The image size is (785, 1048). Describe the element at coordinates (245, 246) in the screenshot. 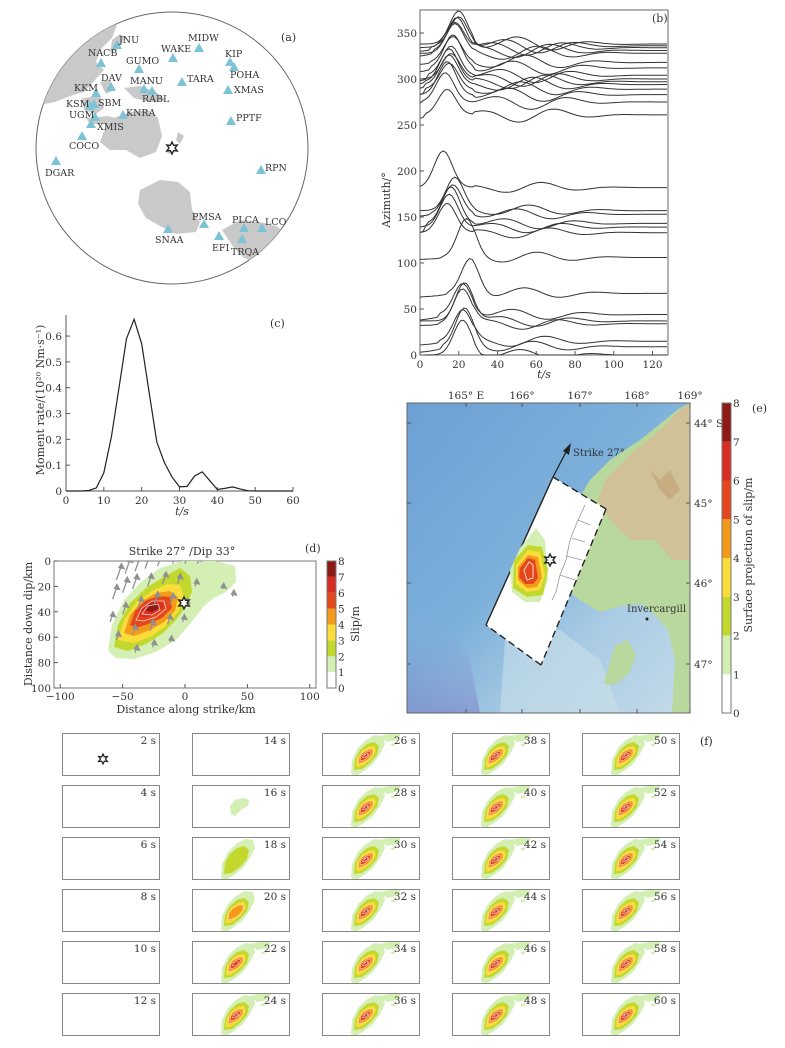

I see `station-trqa: TRQA` at that location.